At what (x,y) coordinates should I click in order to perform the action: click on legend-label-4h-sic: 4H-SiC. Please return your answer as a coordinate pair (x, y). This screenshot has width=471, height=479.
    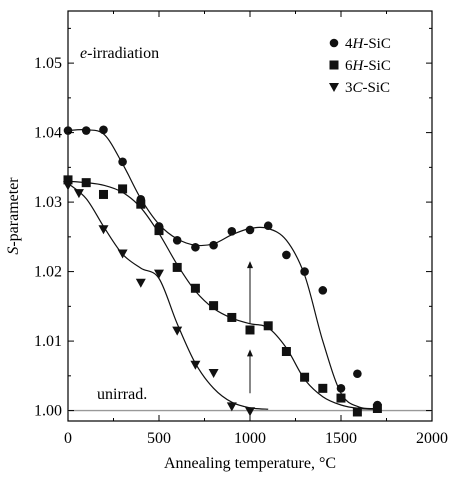
    Looking at the image, I should click on (368, 44).